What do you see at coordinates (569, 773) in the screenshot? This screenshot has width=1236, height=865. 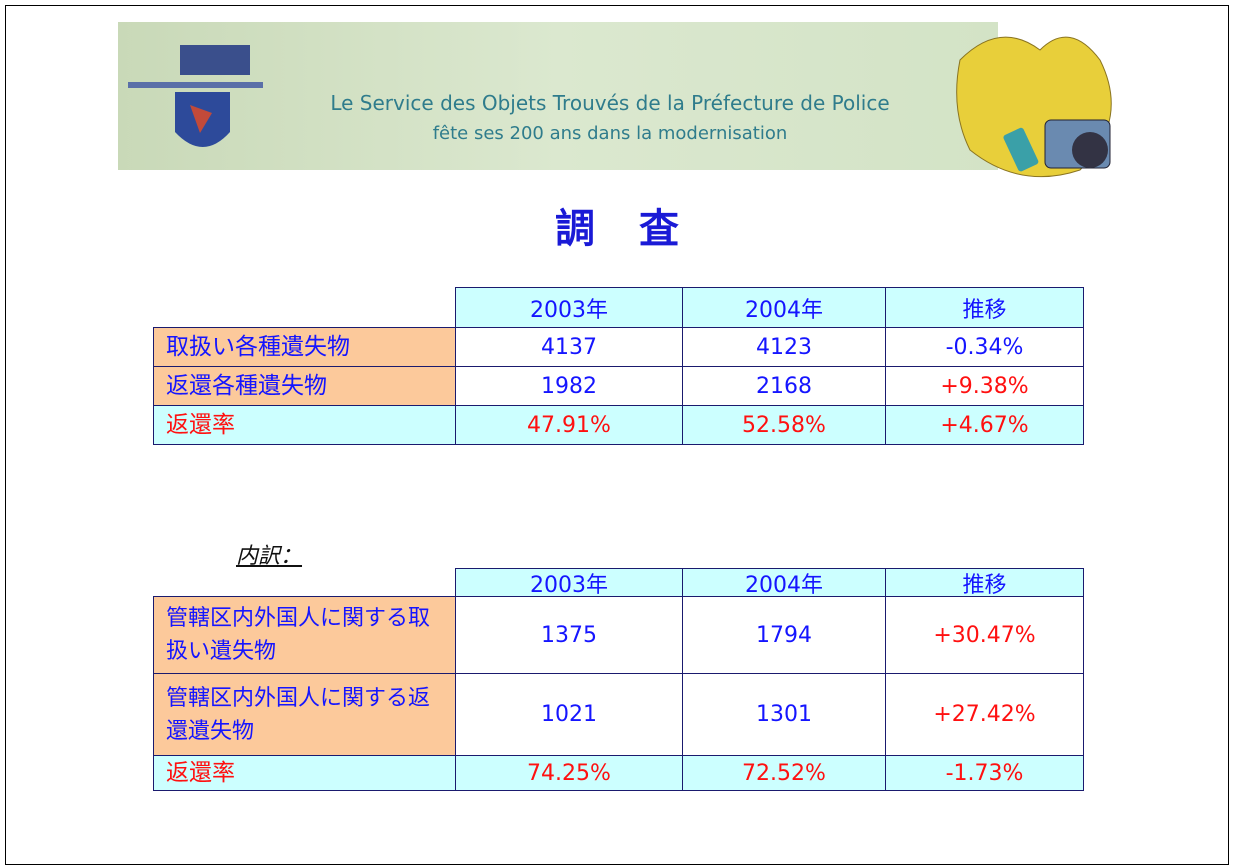 I see `table-cell: 74.25%` at bounding box center [569, 773].